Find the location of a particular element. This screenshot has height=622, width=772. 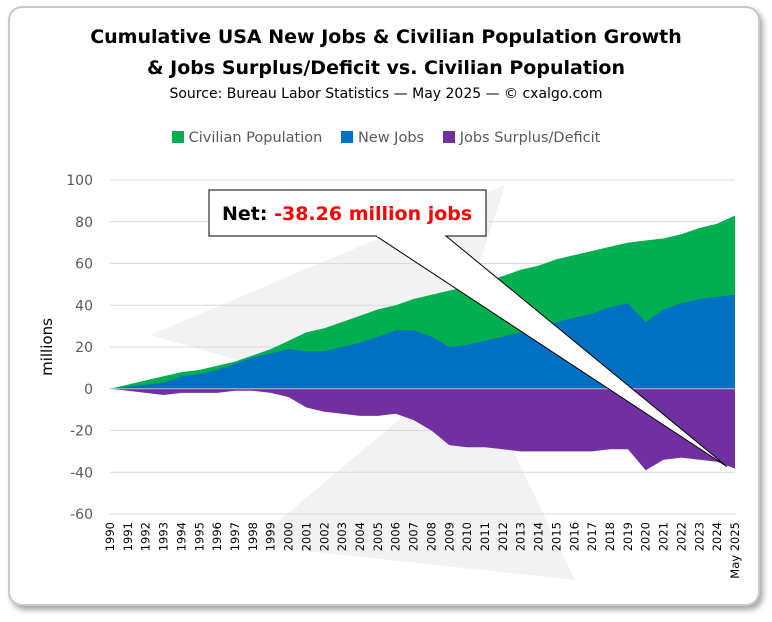

legend-label-deficit: Jobs Surplus/Deficit is located at coordinates (530, 138).